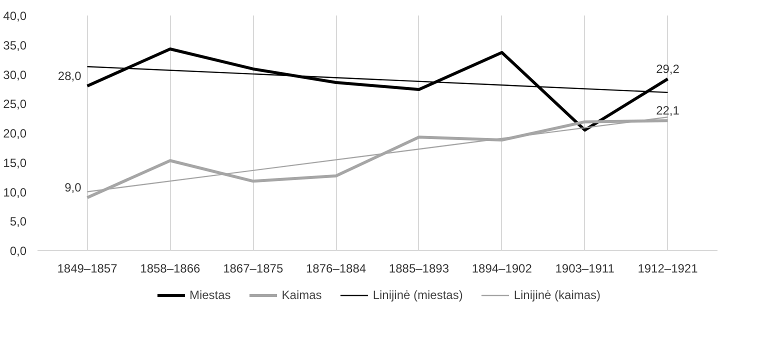 This screenshot has width=772, height=339. I want to click on y-tick-label: 30,0, so click(15, 75).